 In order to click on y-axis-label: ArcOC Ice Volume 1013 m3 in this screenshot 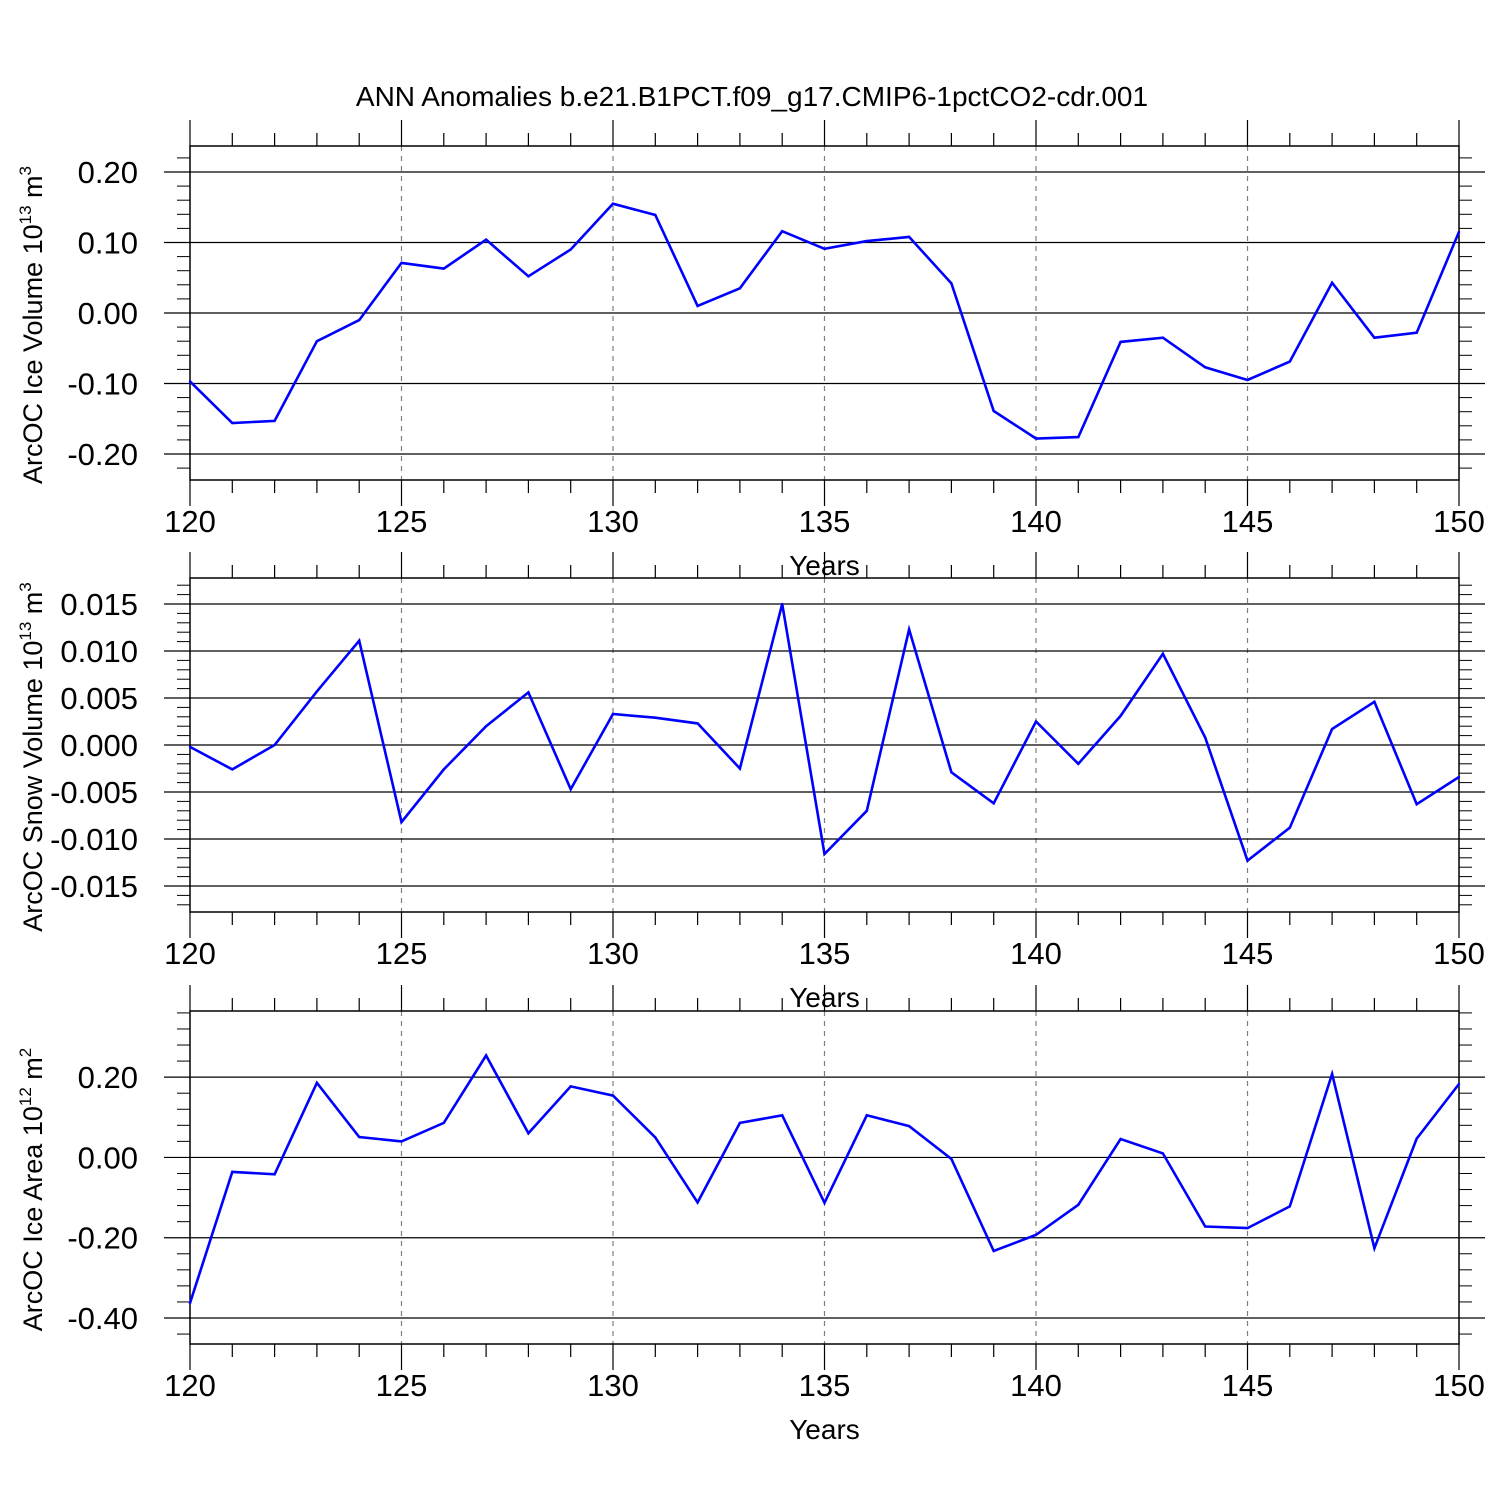, I will do `click(32, 325)`.